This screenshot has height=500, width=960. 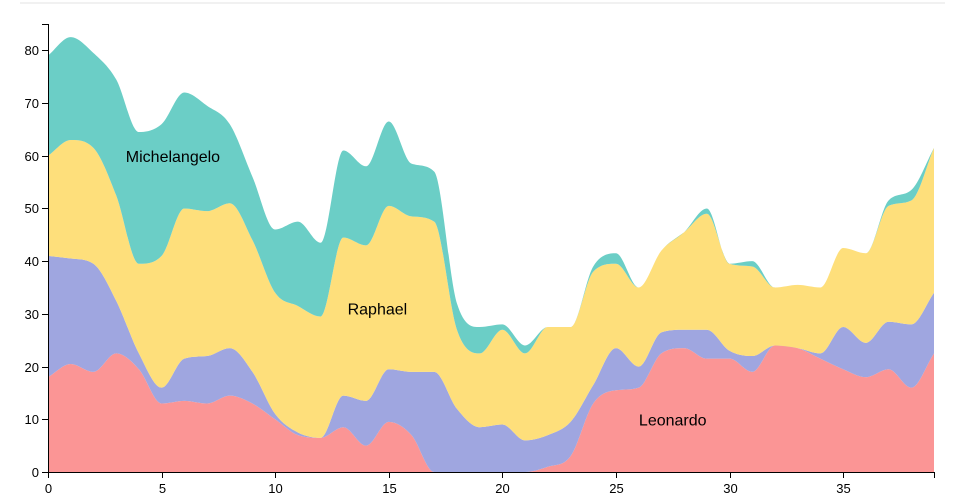 I want to click on y-tick-label: 0, so click(x=35, y=472).